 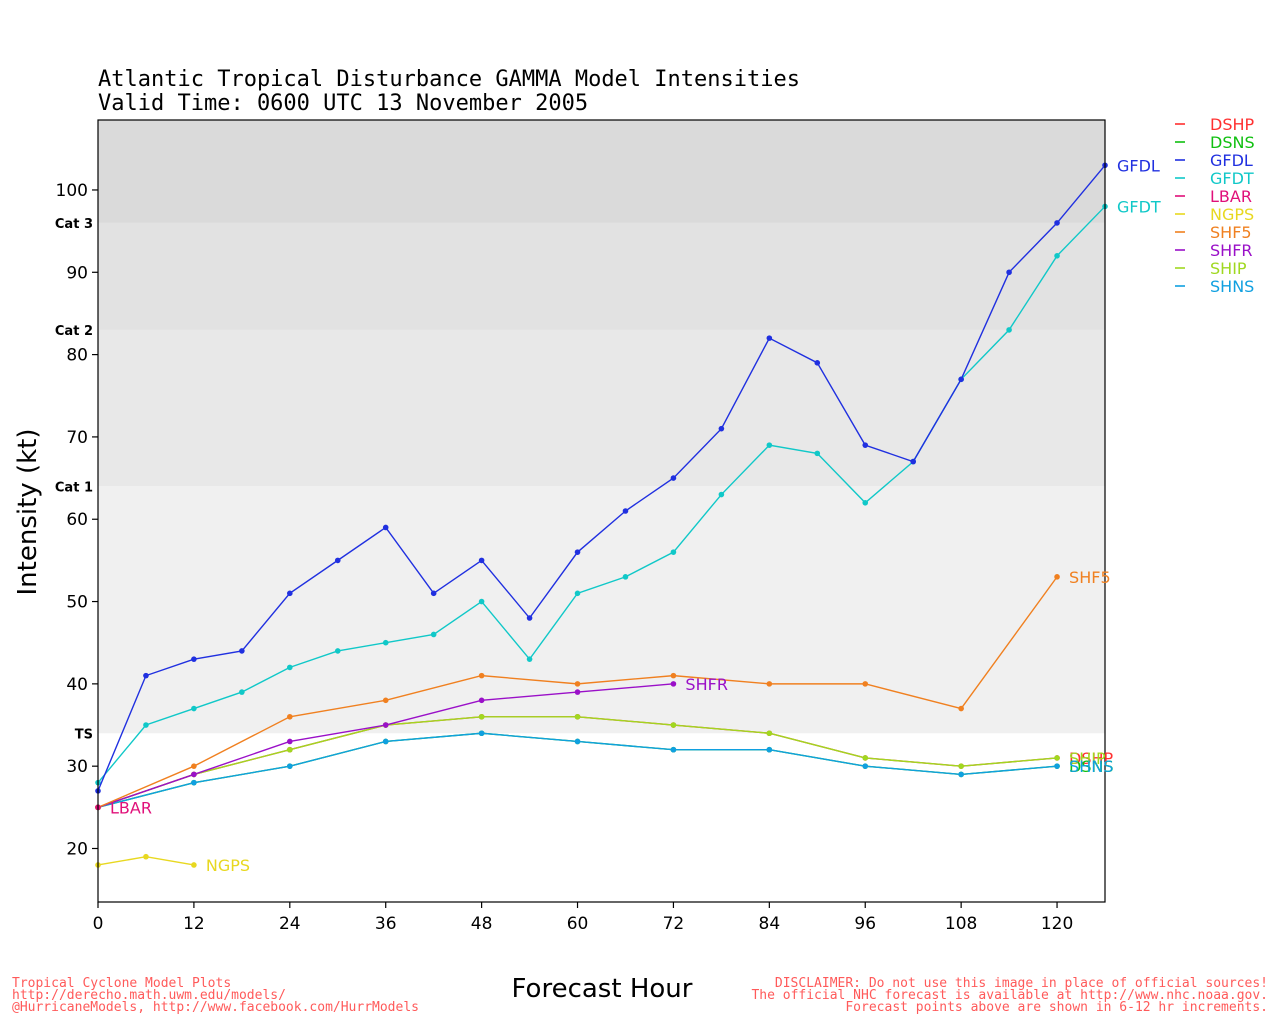 What do you see at coordinates (674, 924) in the screenshot?
I see `x-tick-label: 72` at bounding box center [674, 924].